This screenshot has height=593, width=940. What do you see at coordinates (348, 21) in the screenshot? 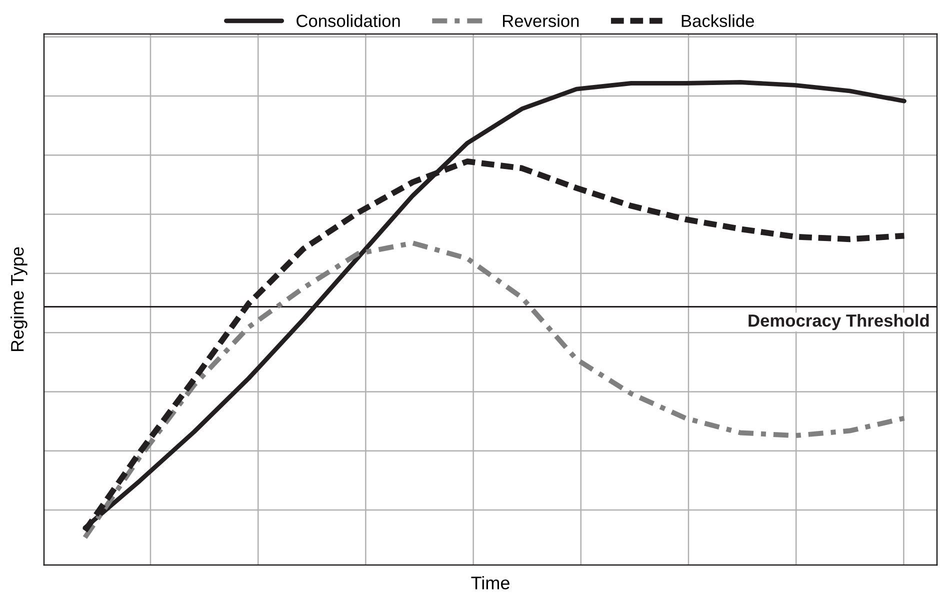
I see `legend-label: Consolidation` at bounding box center [348, 21].